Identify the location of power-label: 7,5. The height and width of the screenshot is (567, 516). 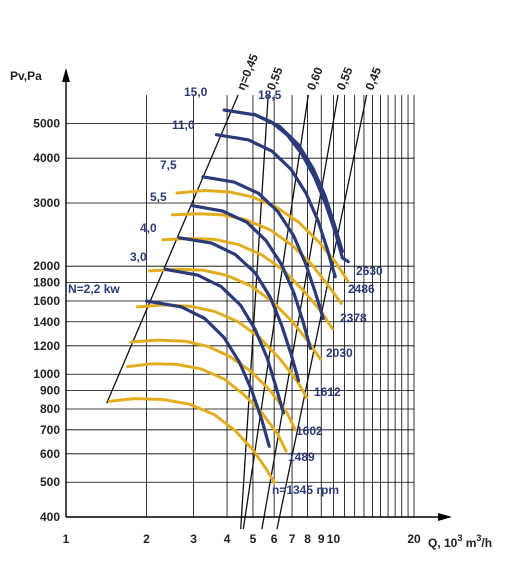
(168, 165).